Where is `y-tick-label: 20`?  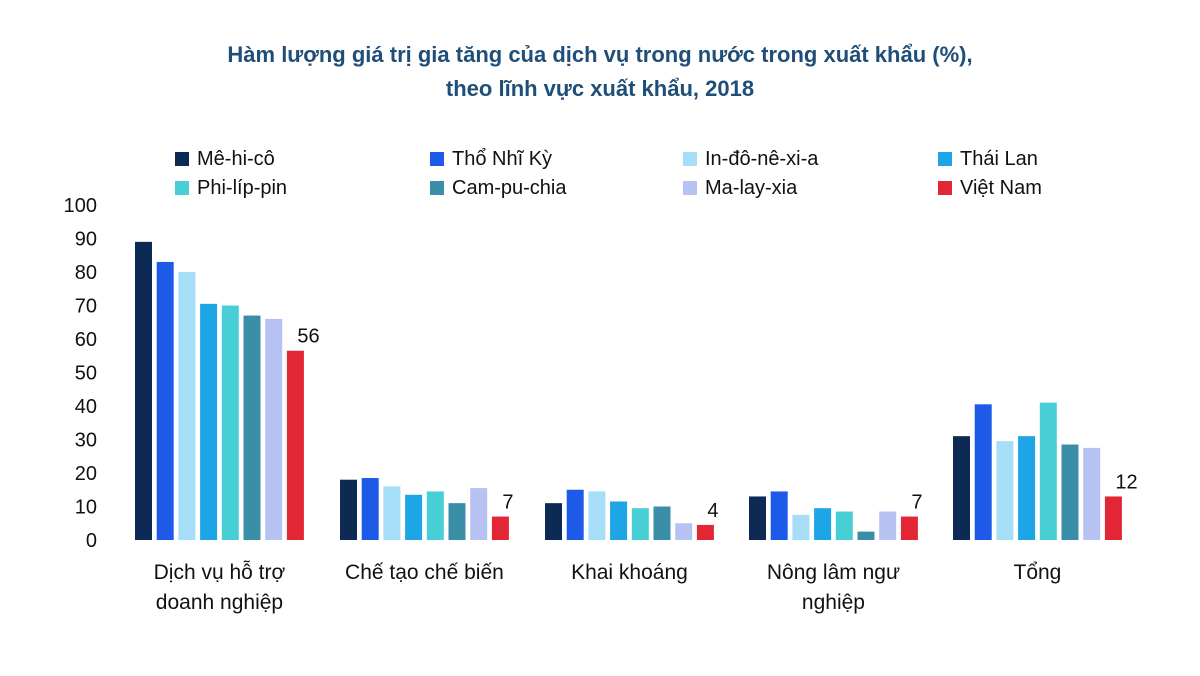
y-tick-label: 20 is located at coordinates (86, 474).